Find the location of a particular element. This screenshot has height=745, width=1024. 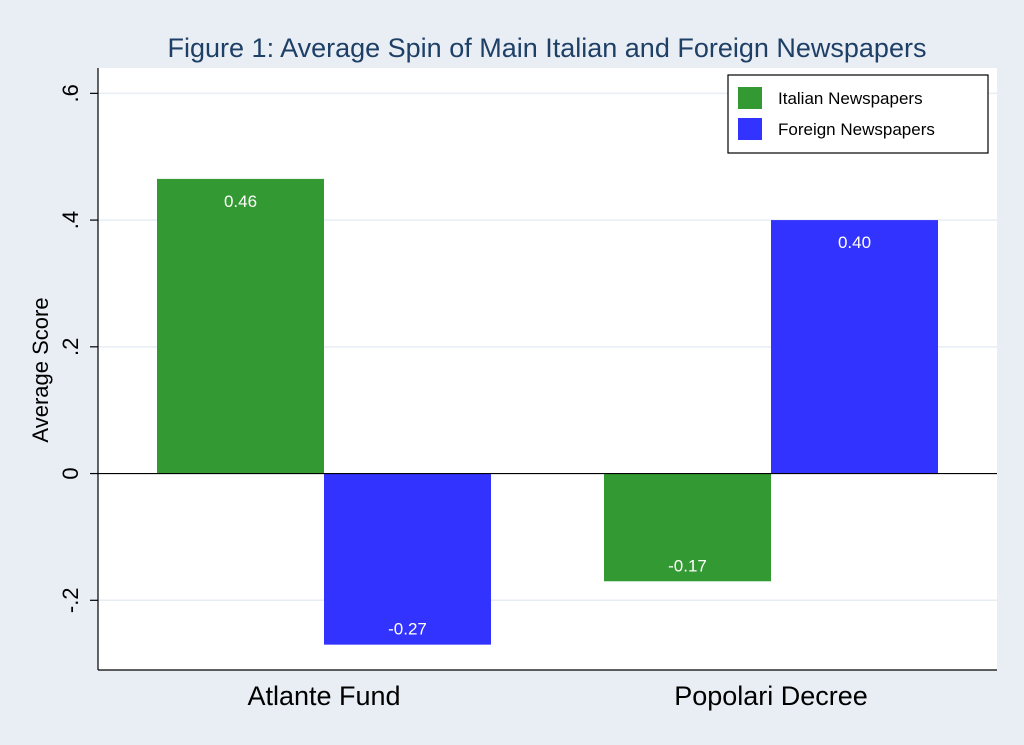

y-tick-label: .6 is located at coordinates (70, 93).